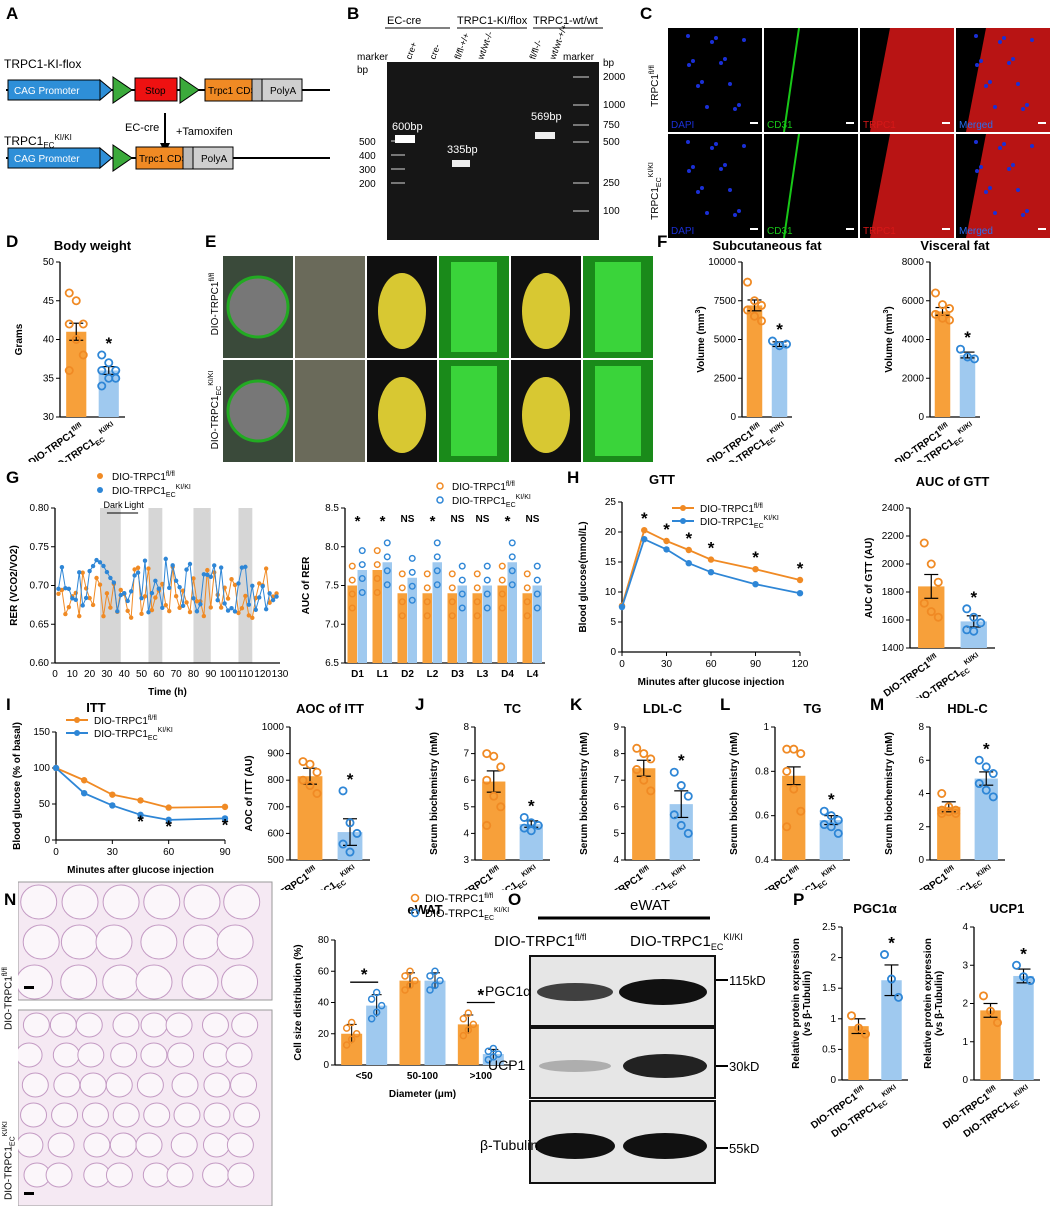 The image size is (1052, 1207). Describe the element at coordinates (332, 508) in the screenshot. I see `y-tick-label: 8.5` at that location.